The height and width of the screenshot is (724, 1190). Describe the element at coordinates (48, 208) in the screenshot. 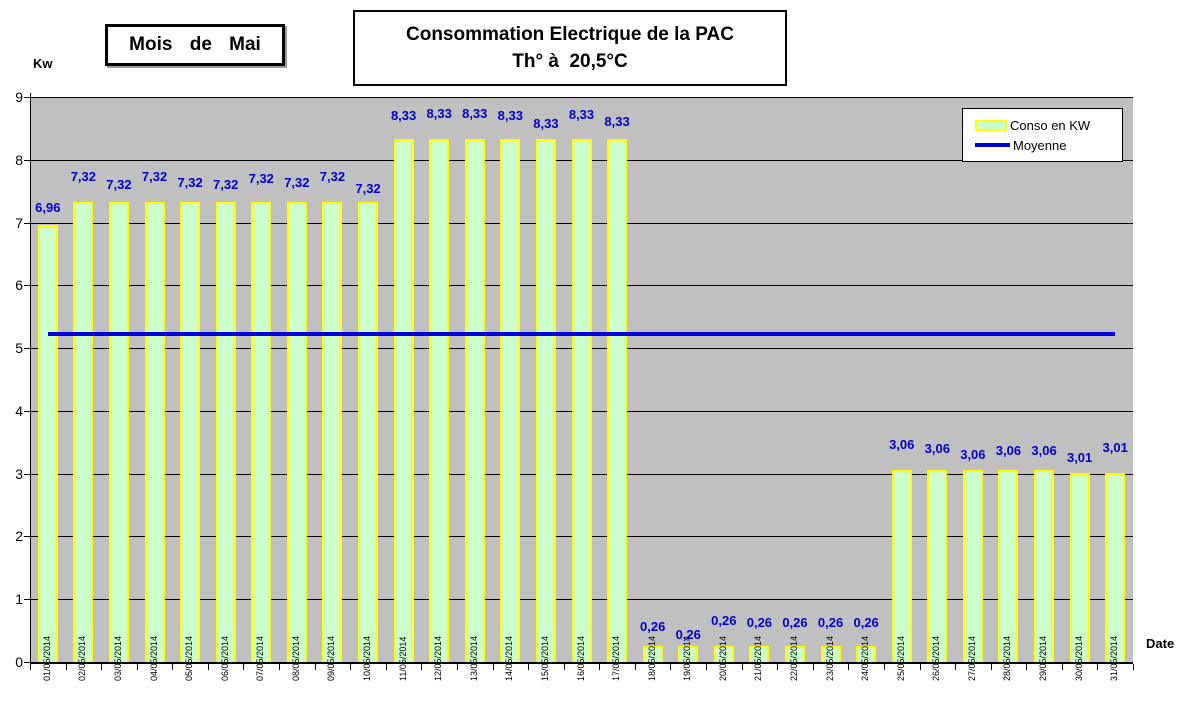

I see `bar-value-label: 6,96` at that location.